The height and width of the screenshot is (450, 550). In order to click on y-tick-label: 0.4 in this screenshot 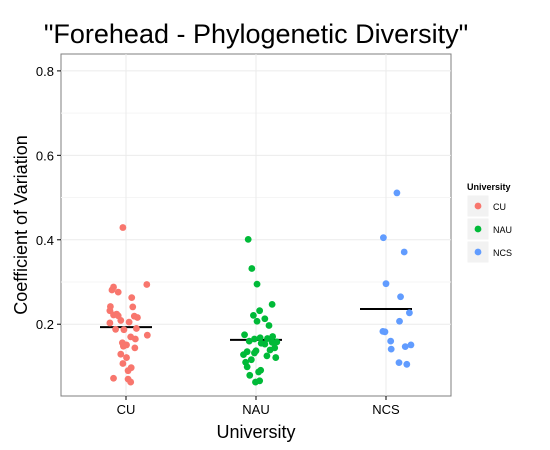, I will do `click(45, 240)`.